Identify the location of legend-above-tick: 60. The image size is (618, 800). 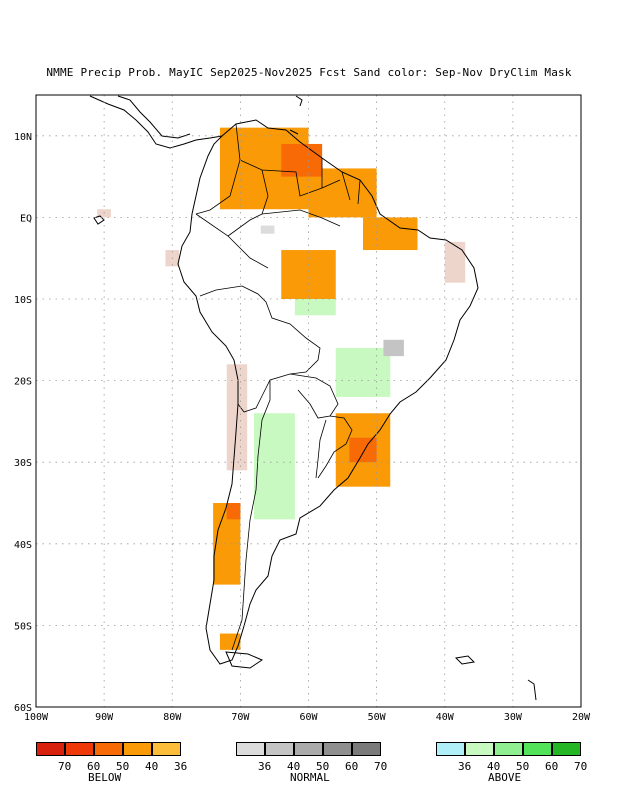
(552, 766).